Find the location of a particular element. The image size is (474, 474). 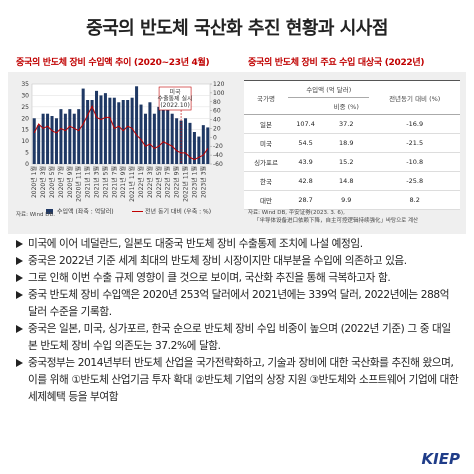

table-row: 일본 107.4 37.2 -16.9 is located at coordinates (352, 124).